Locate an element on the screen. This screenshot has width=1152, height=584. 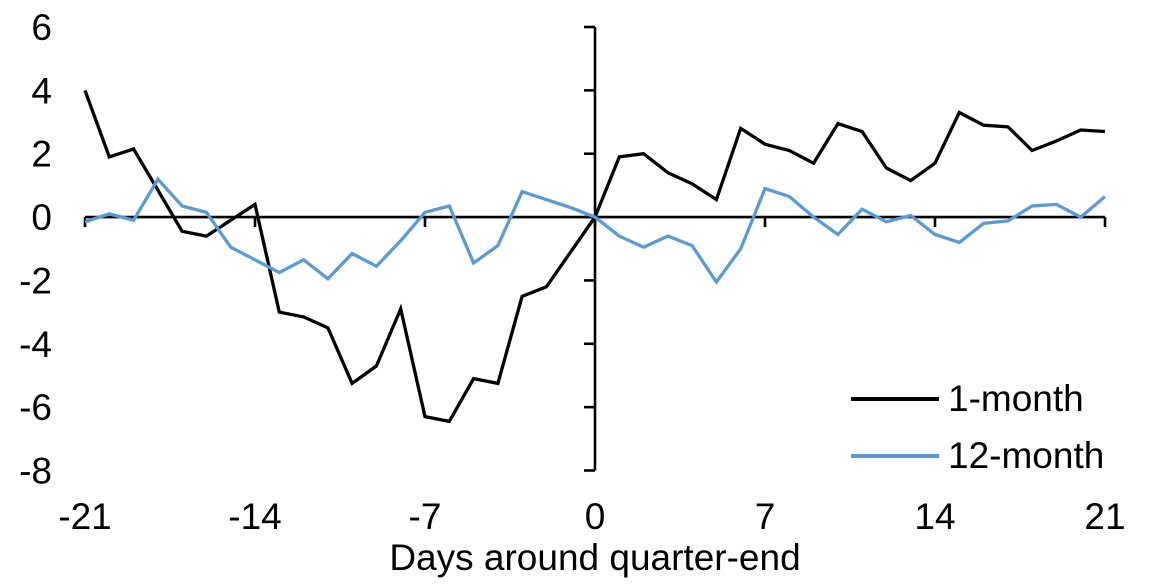
legend-item-12-month: 12-month is located at coordinates (977, 456).